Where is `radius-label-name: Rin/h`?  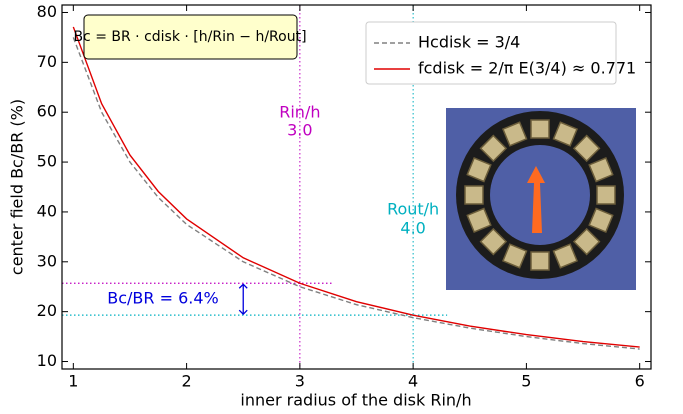 radius-label-name: Rin/h is located at coordinates (299, 112).